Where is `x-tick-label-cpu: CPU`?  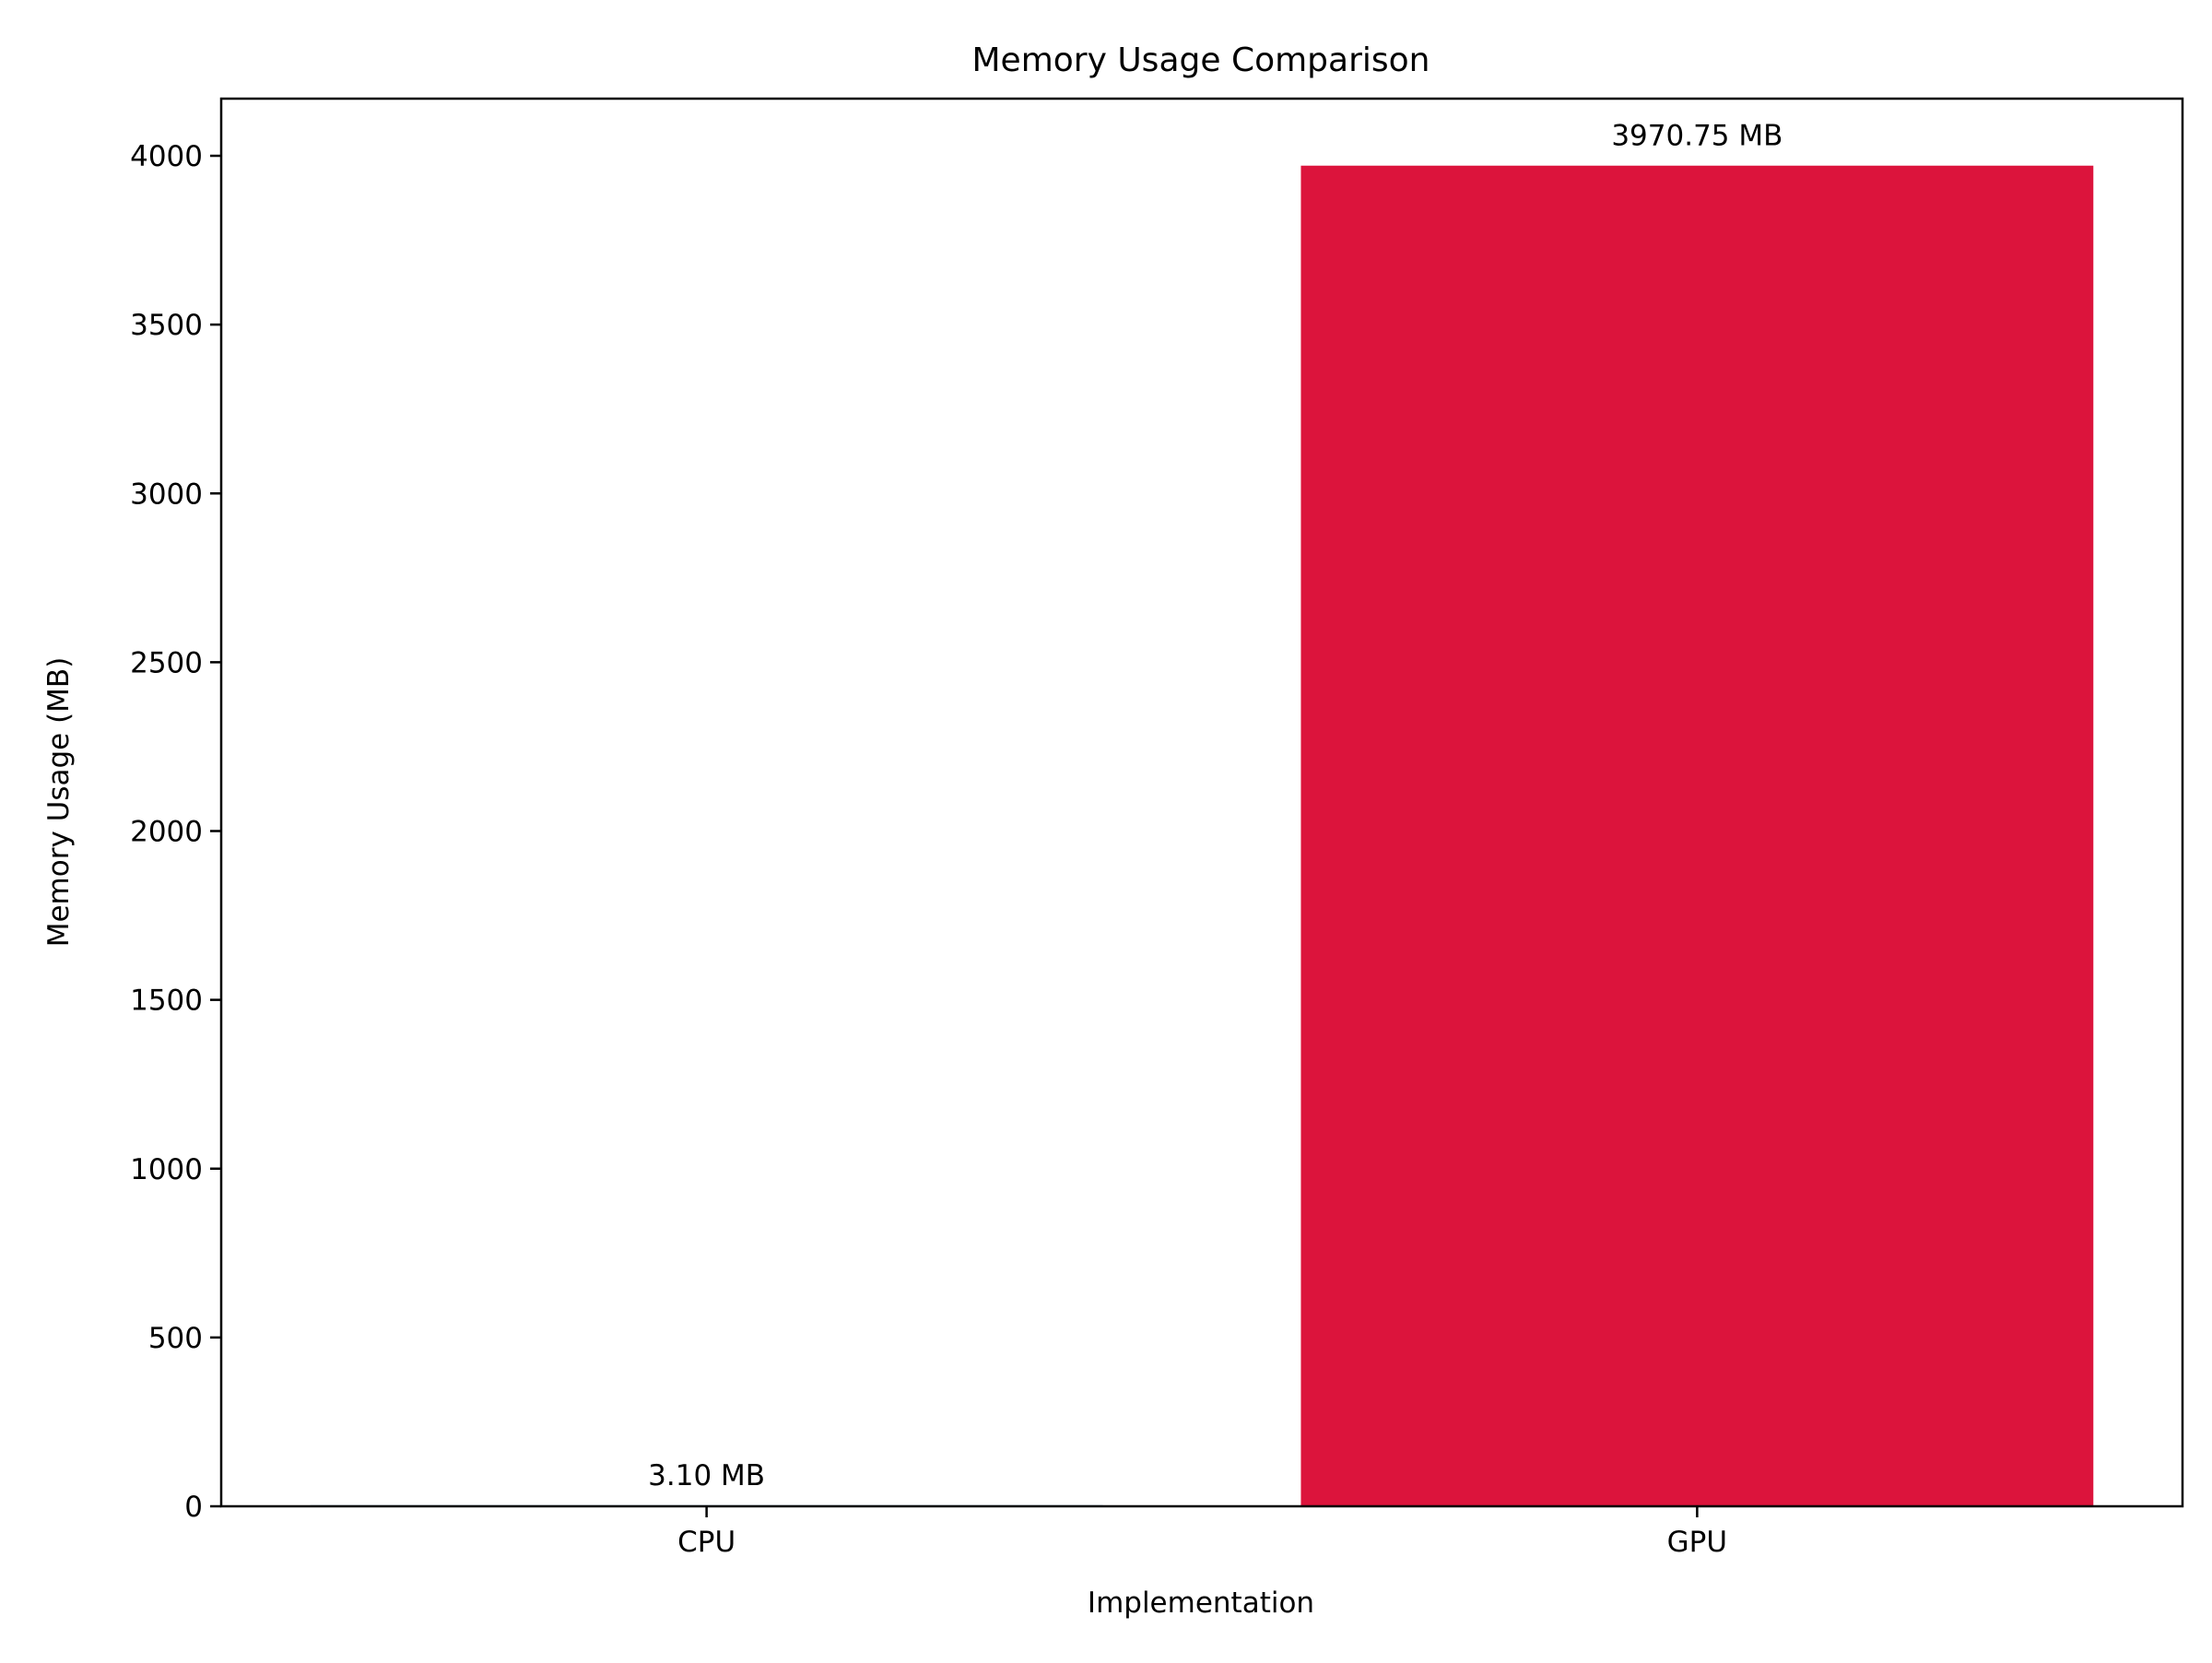 x-tick-label-cpu: CPU is located at coordinates (706, 1542).